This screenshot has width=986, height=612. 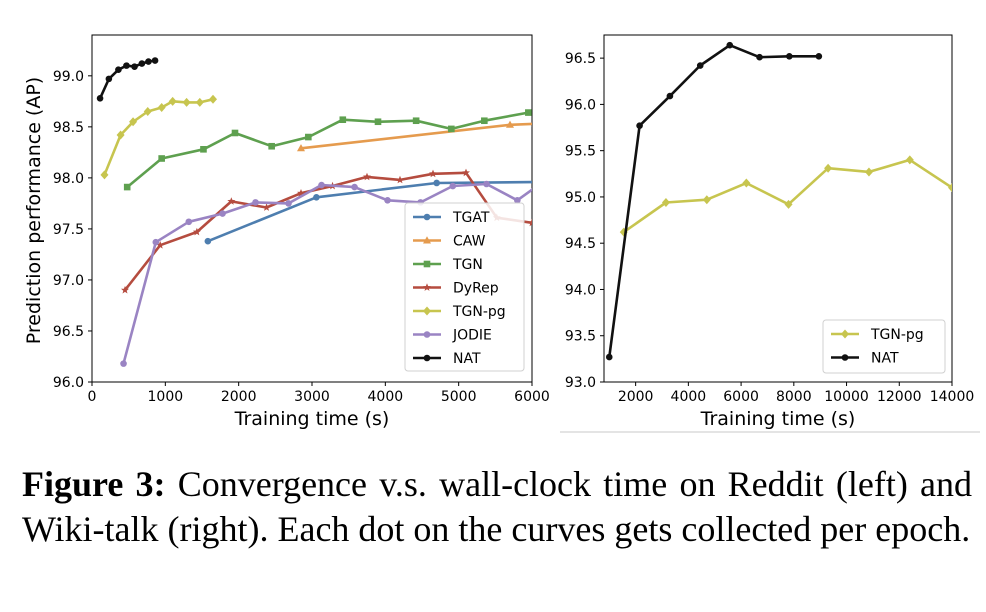 I want to click on wikitalk-y-tick-label: 94.0, so click(x=580, y=290).